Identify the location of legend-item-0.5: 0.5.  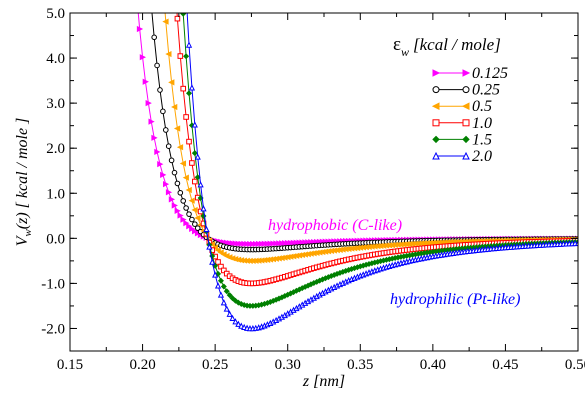
(461, 106).